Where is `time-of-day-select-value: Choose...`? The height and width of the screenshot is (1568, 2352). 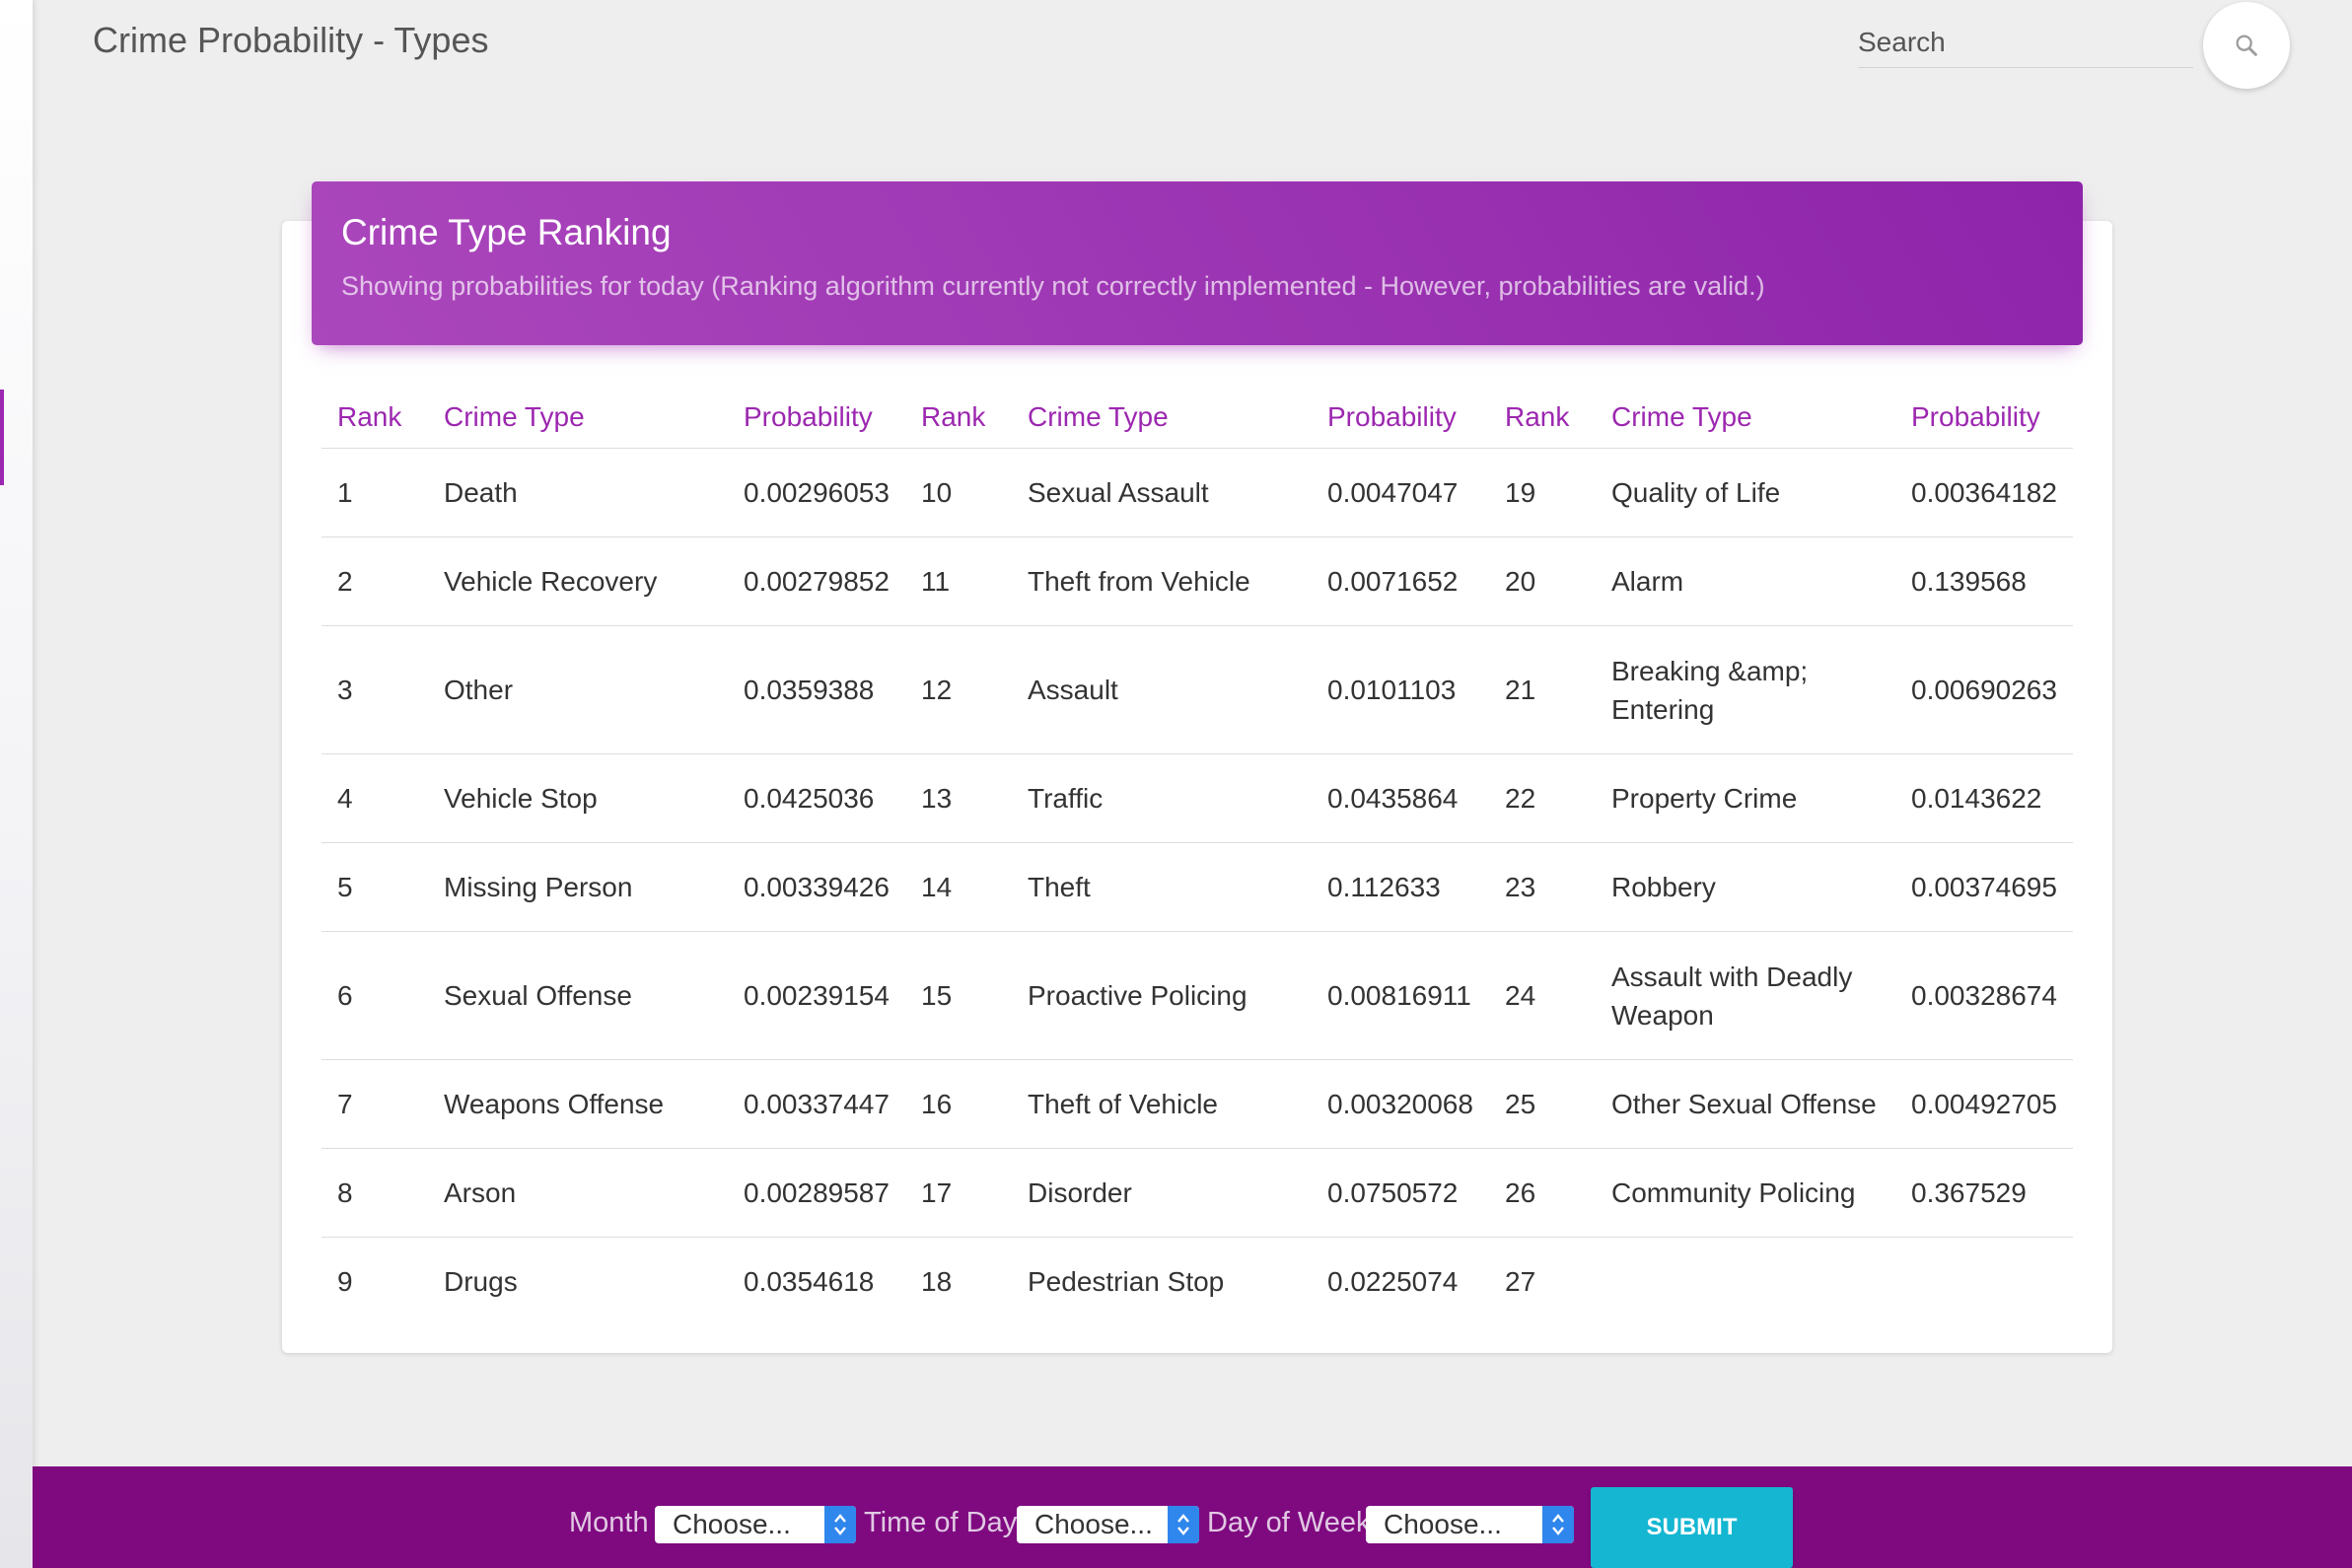
time-of-day-select-value: Choose... is located at coordinates (1093, 1524).